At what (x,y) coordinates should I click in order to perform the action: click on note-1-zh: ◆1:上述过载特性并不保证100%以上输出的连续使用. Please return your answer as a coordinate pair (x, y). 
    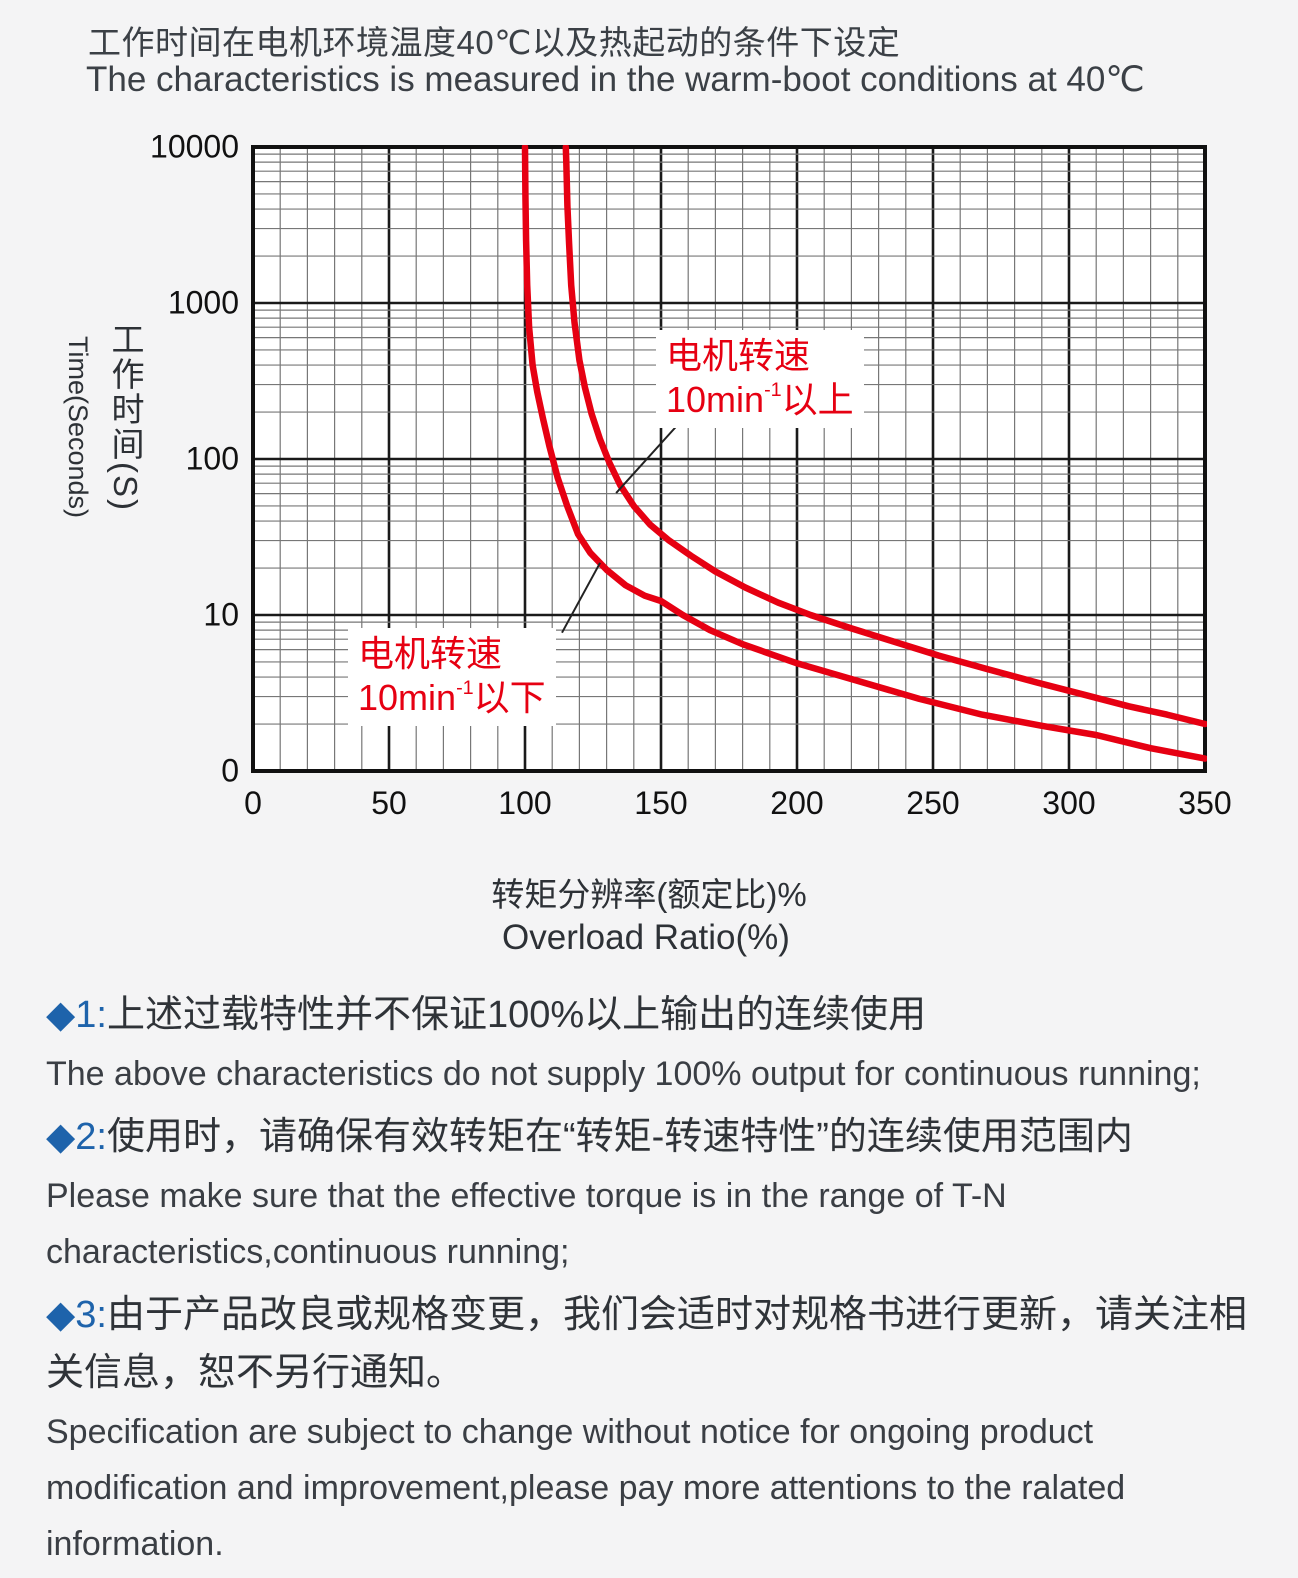
    Looking at the image, I should click on (486, 1015).